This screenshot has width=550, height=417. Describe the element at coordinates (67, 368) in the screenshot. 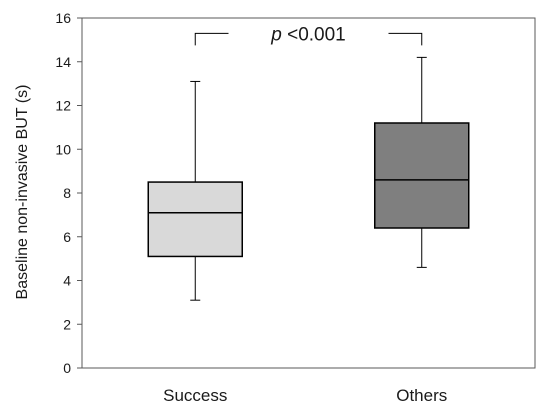

I see `y-tick-label: 0` at that location.